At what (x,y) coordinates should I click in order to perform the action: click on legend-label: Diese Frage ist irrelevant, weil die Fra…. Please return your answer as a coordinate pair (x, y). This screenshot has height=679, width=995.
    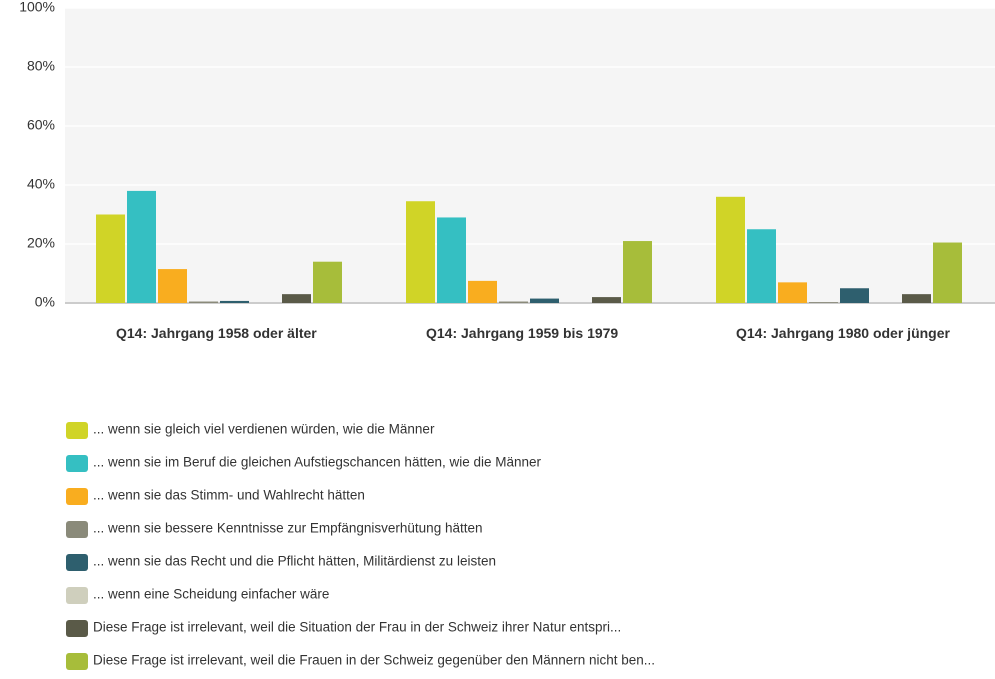
    Looking at the image, I should click on (374, 660).